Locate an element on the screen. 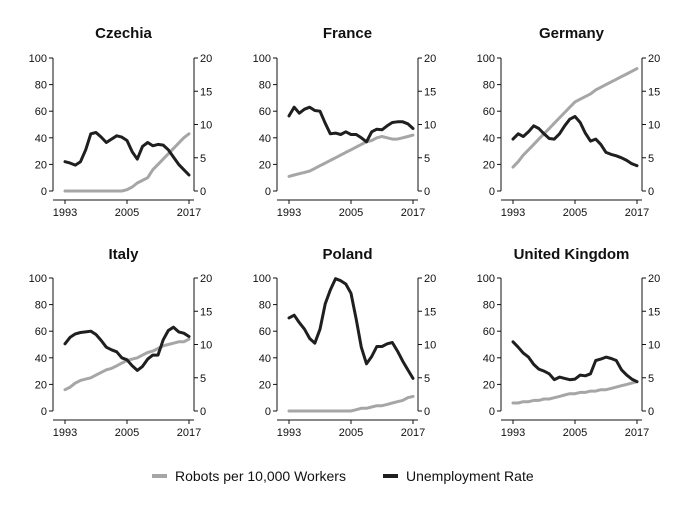 The height and width of the screenshot is (511, 696). legend-unemployment-label: Unemployment Rate is located at coordinates (470, 476).